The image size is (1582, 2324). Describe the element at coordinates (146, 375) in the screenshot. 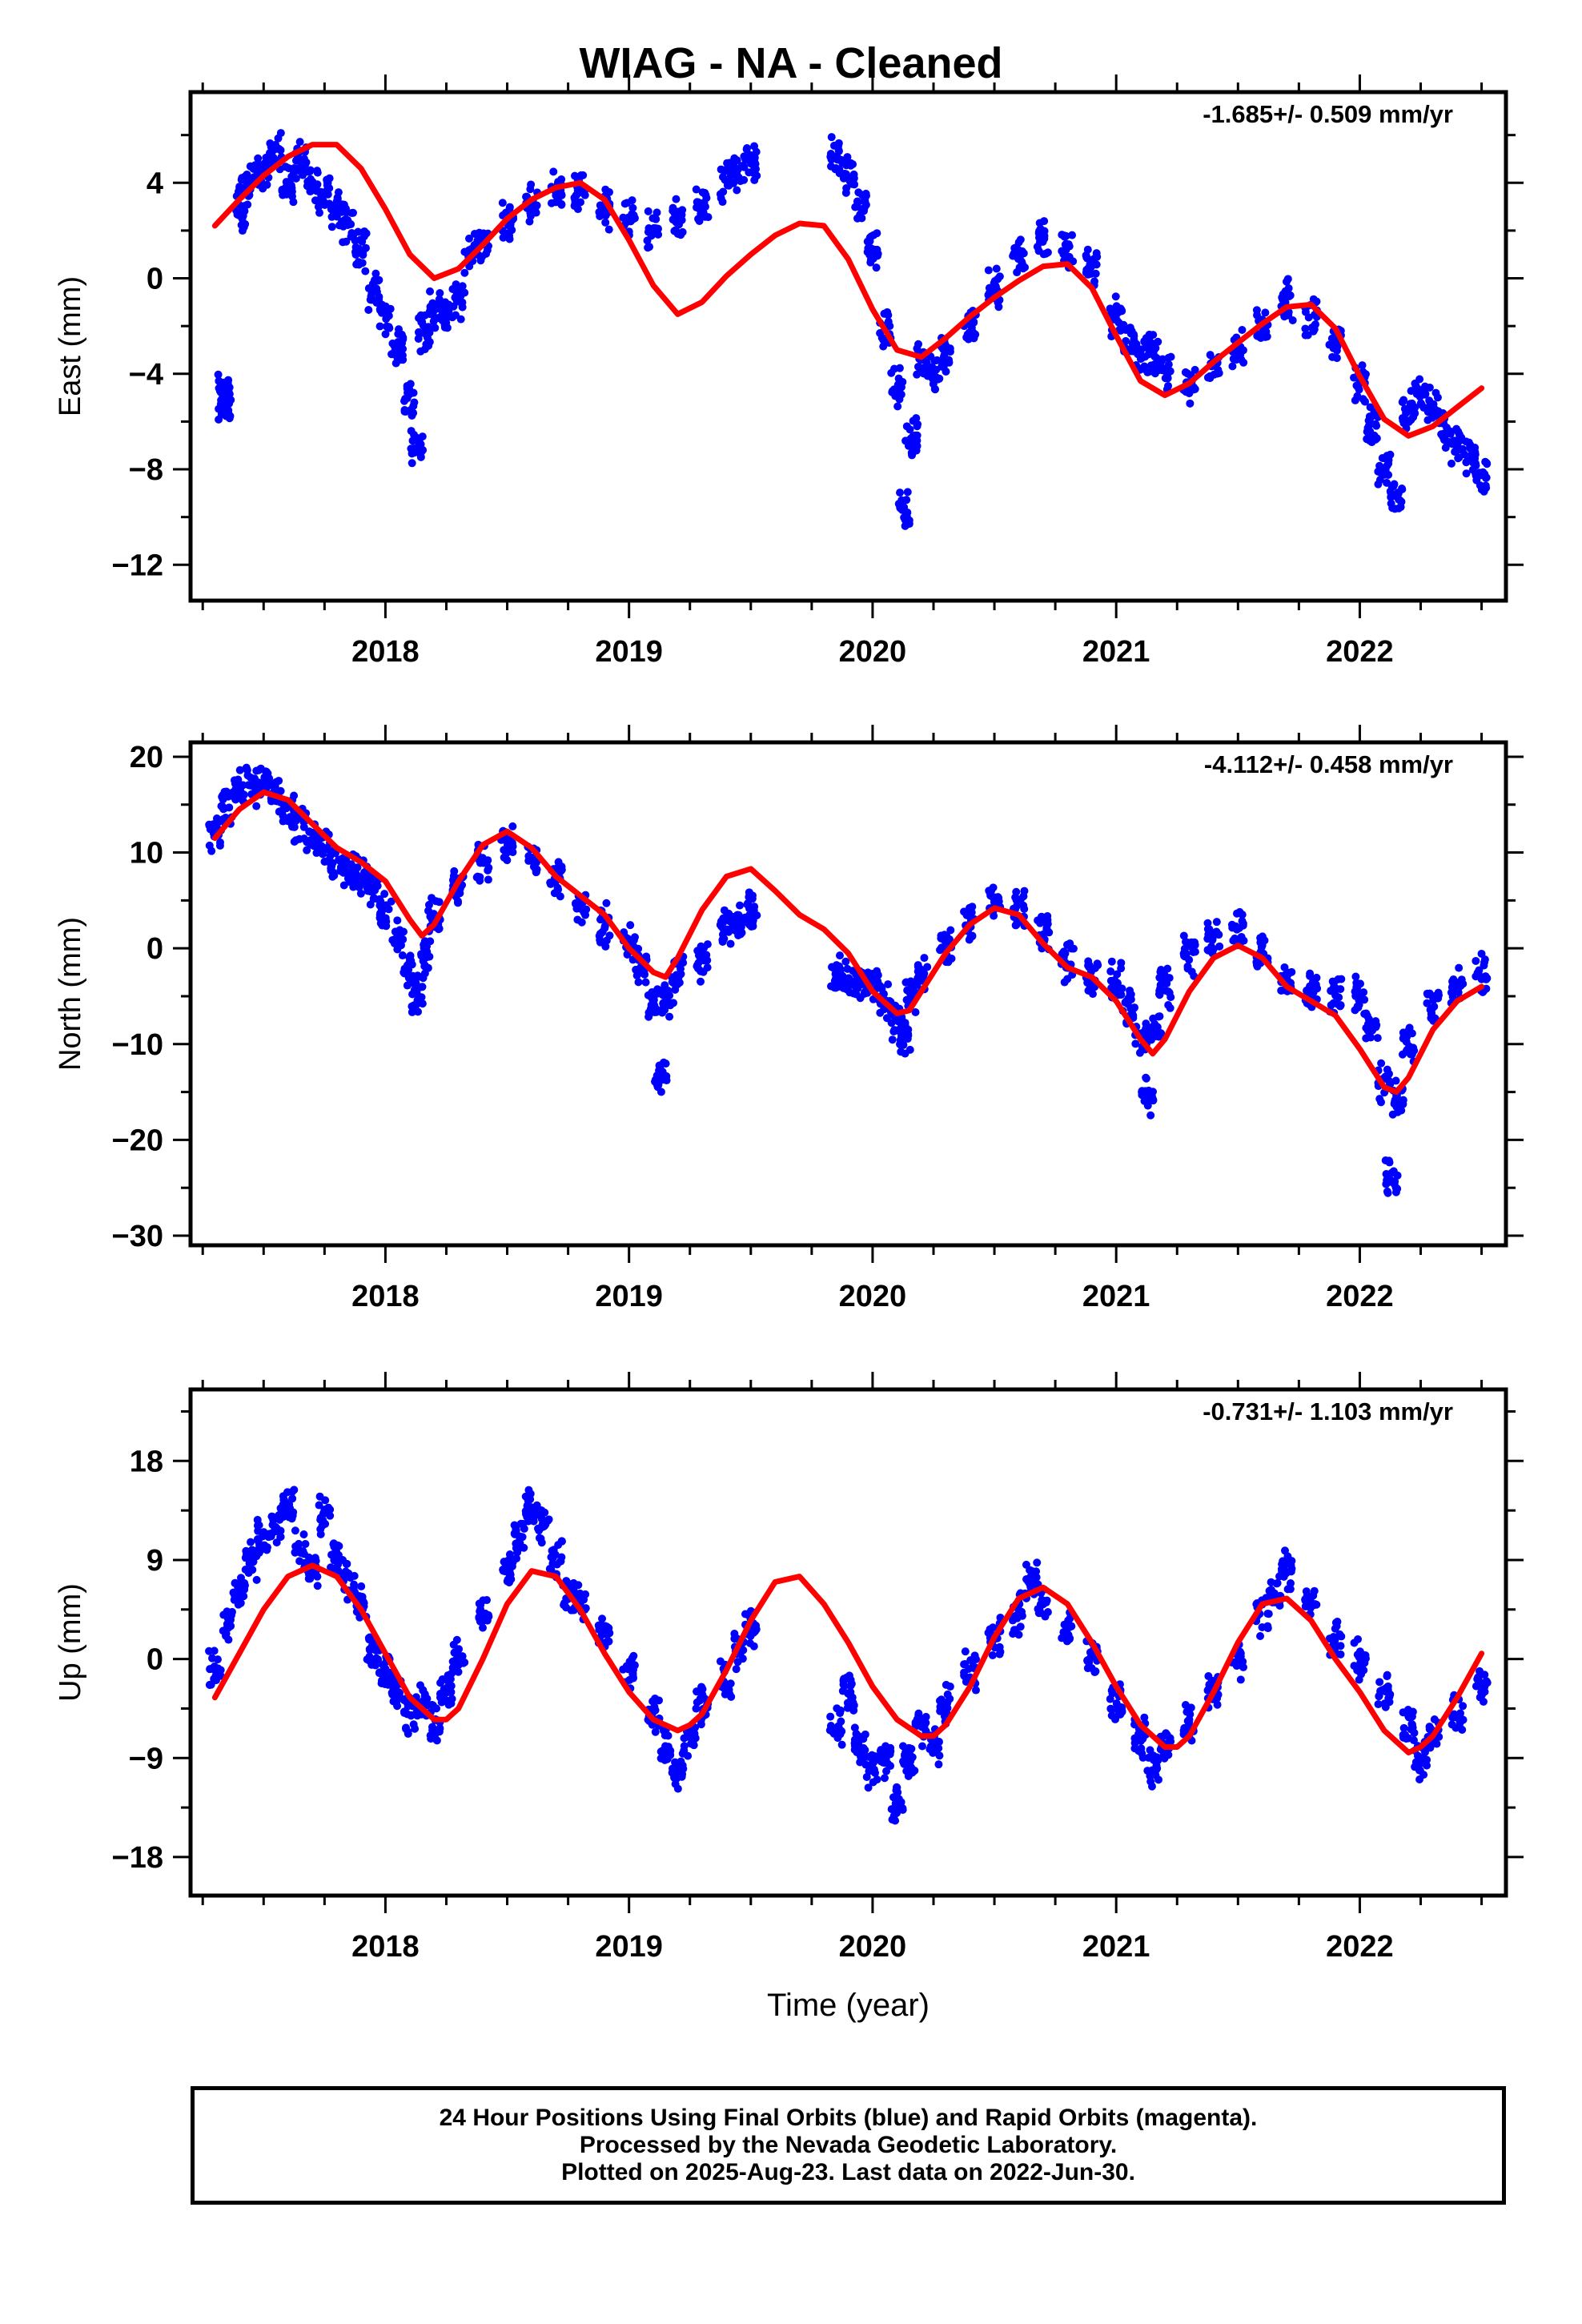

I see `y-tick-label: −4` at that location.